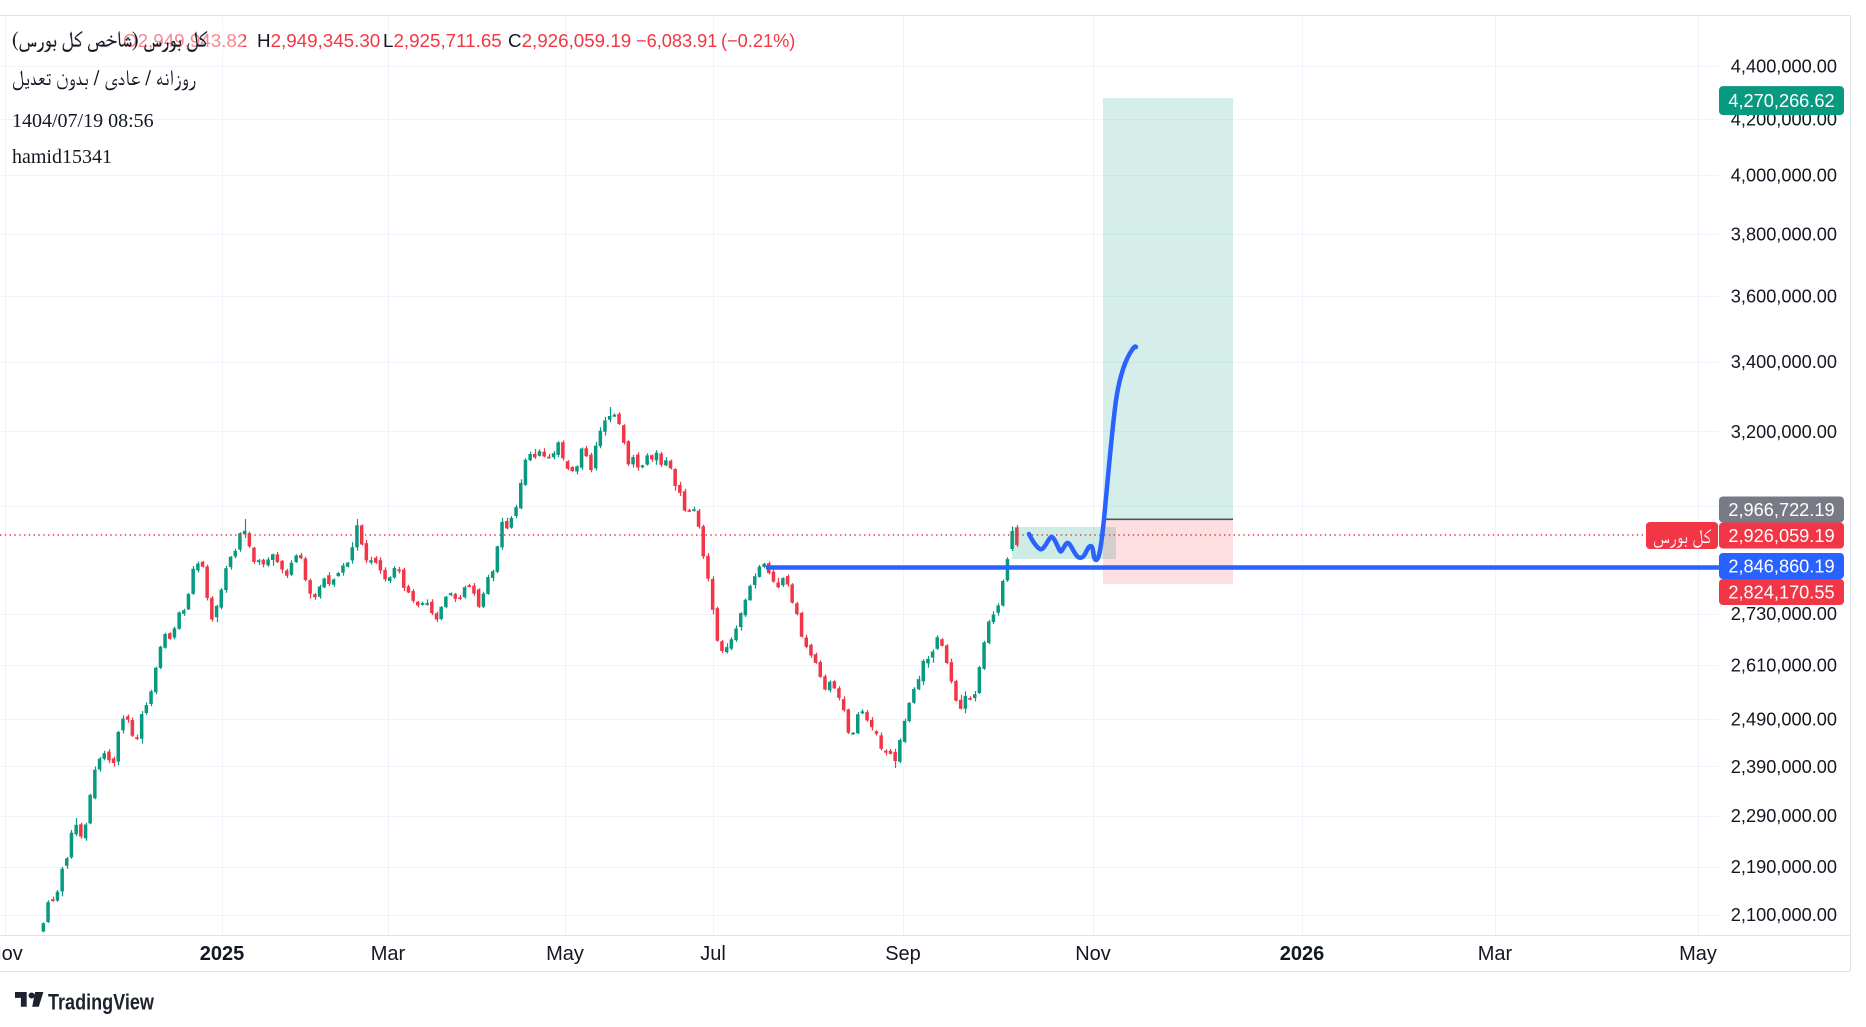 The image size is (1866, 1027). Describe the element at coordinates (442, 40) in the screenshot. I see `svg-text: L2,925,711.65` at that location.